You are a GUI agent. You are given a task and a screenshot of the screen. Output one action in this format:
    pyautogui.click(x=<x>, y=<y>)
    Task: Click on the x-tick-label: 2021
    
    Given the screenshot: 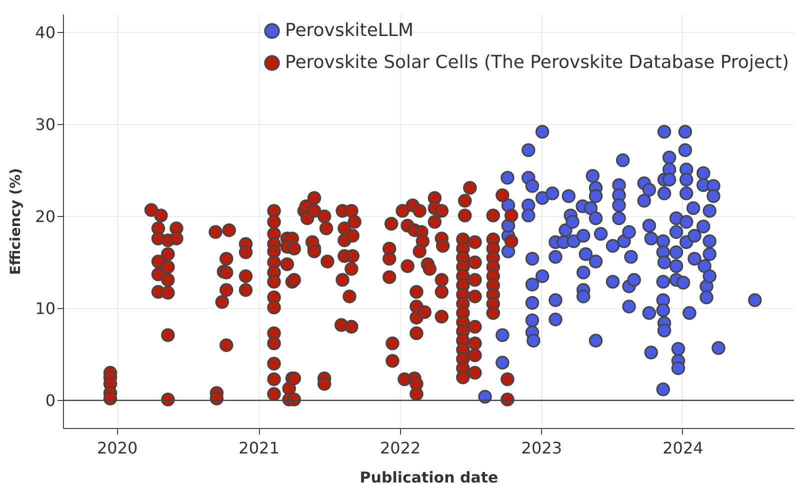 What is the action you would take?
    pyautogui.click(x=259, y=448)
    